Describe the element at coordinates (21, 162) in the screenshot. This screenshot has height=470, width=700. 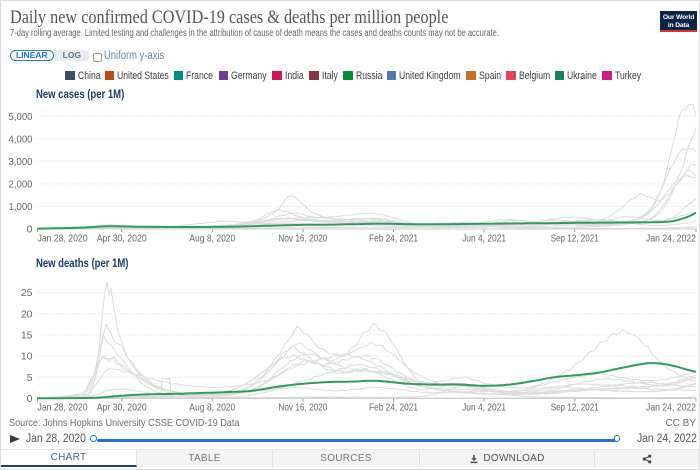
I see `svg-text: 3,000` at that location.